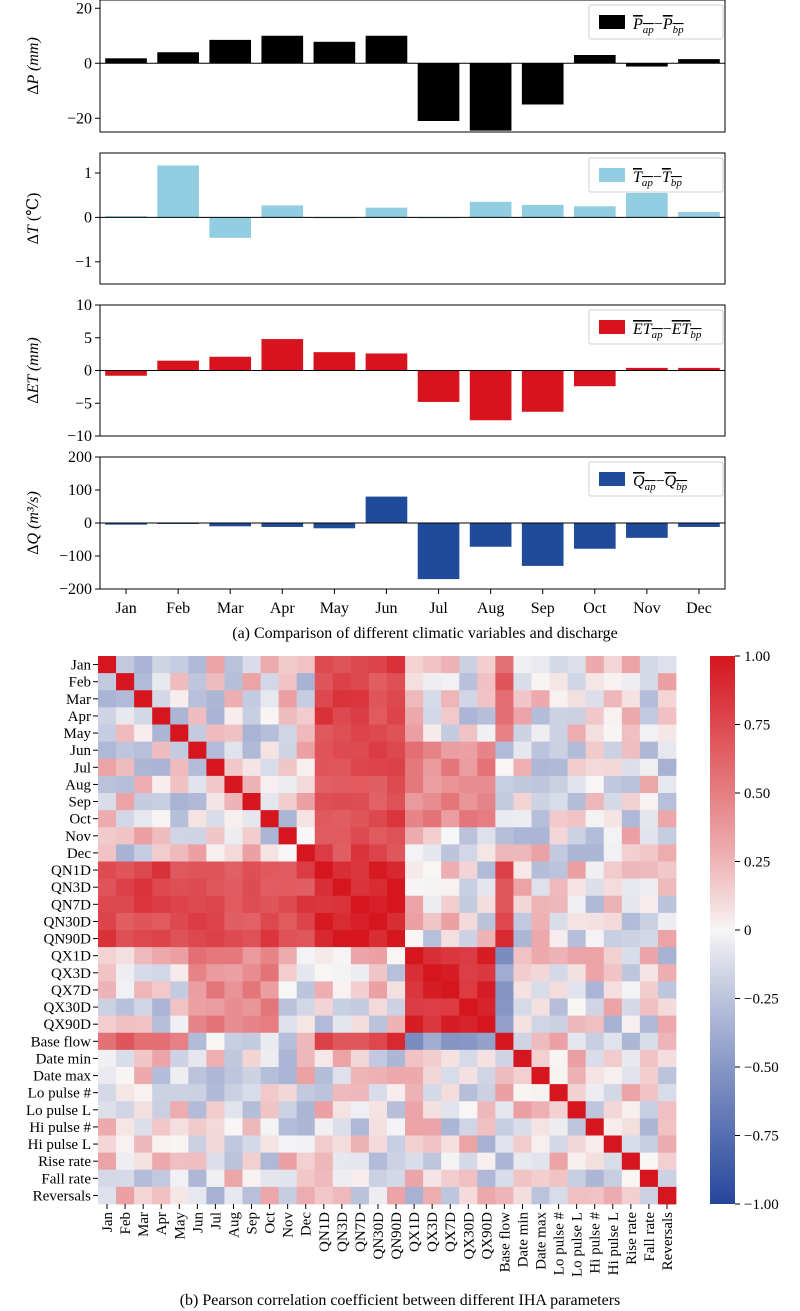 Image resolution: width=800 pixels, height=1311 pixels. I want to click on legend-label: Tap−Tbp, so click(657, 179).